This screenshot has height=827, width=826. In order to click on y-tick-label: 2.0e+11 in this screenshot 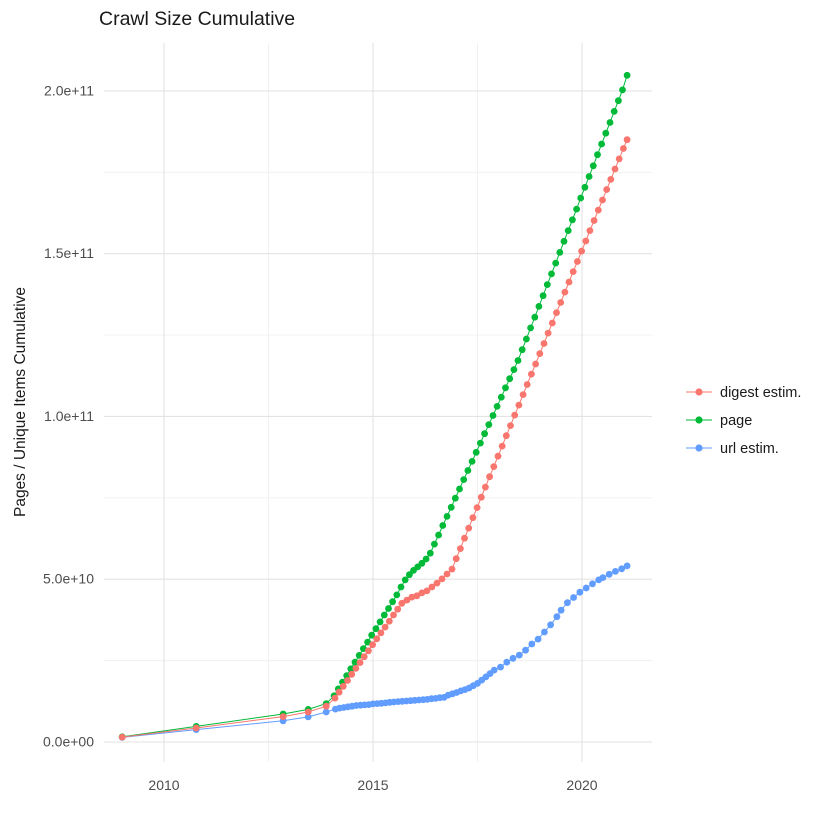, I will do `click(69, 90)`.